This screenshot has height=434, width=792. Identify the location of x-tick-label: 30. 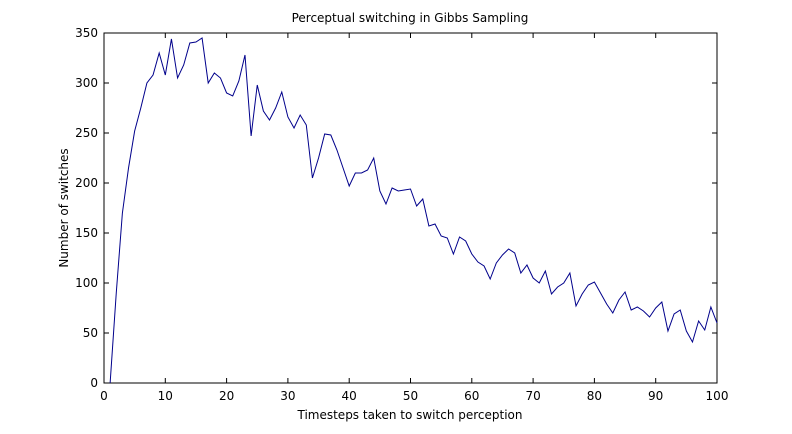
(287, 396).